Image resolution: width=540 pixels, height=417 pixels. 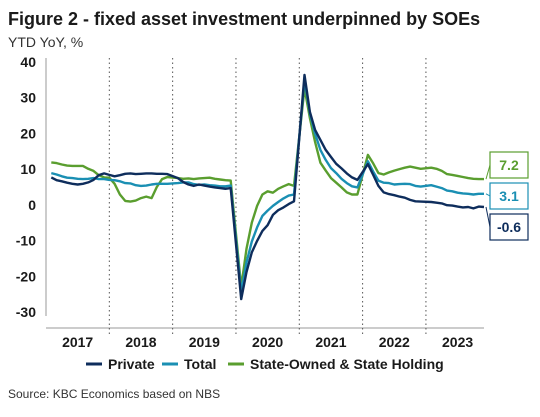 What do you see at coordinates (28, 98) in the screenshot?
I see `y-tick-label: 30` at bounding box center [28, 98].